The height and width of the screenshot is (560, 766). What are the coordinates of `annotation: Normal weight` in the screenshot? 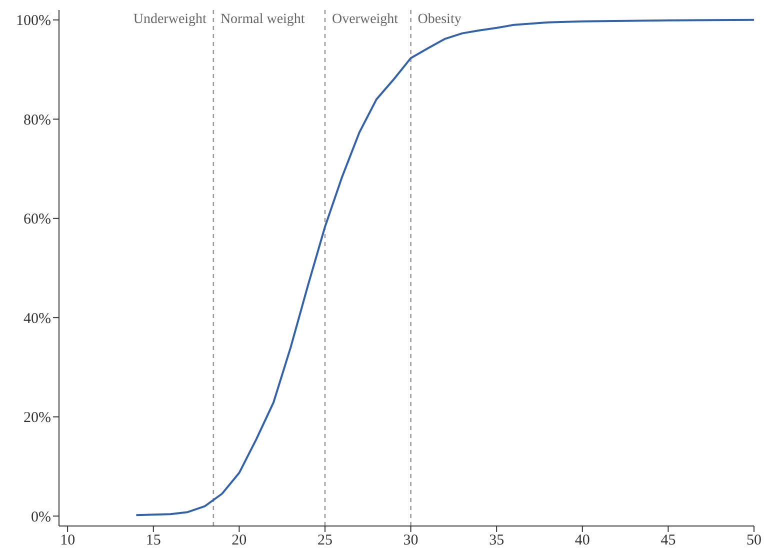 It's located at (262, 19).